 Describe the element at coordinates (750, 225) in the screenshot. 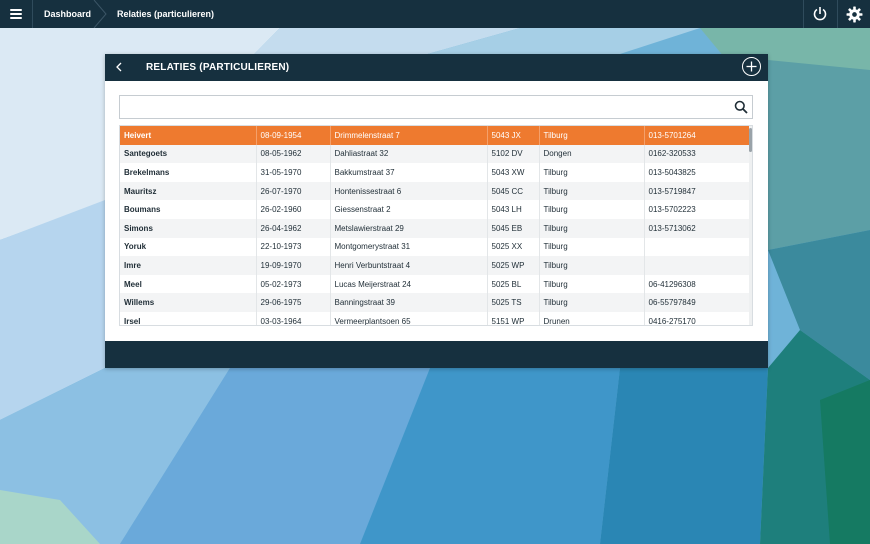

I see `table-scrollbar` at that location.